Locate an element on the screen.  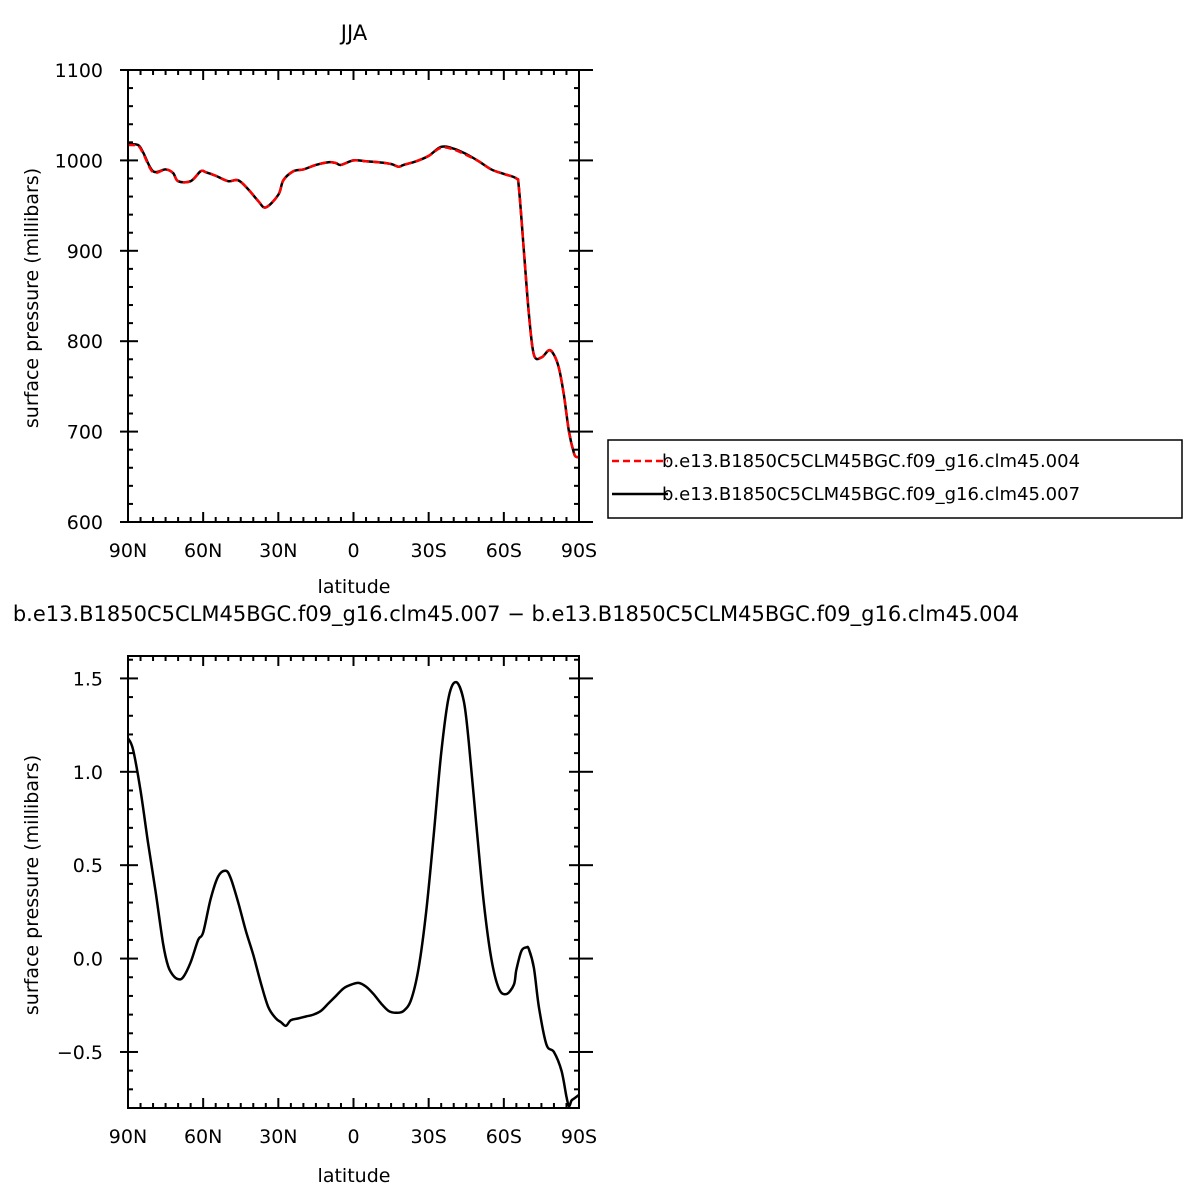
top-chart-y-axis-label: surface pressure (millibars) is located at coordinates (32, 298).